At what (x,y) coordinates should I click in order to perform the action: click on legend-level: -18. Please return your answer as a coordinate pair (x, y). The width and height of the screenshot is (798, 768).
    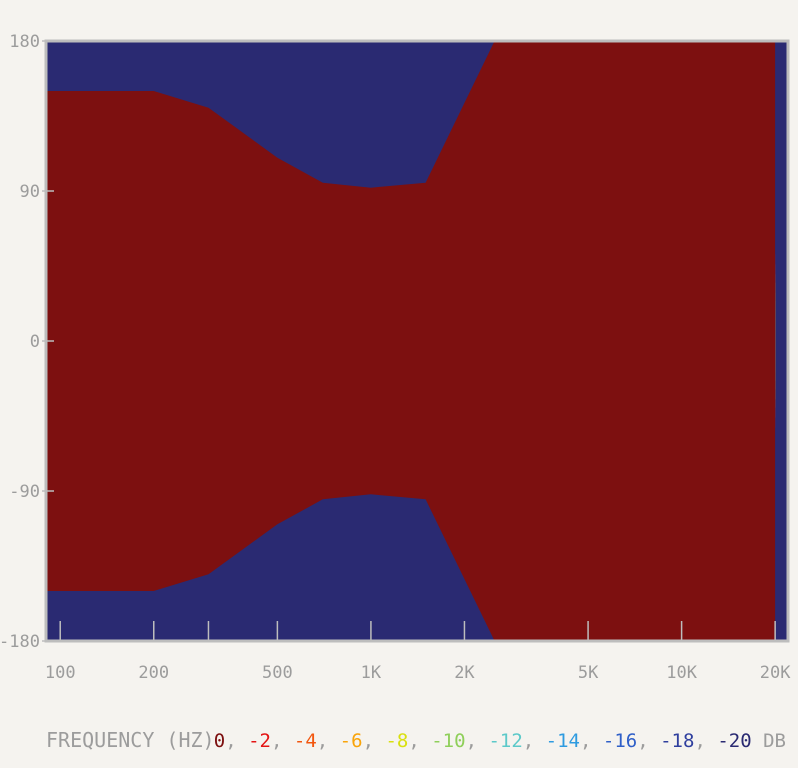
    Looking at the image, I should click on (677, 741).